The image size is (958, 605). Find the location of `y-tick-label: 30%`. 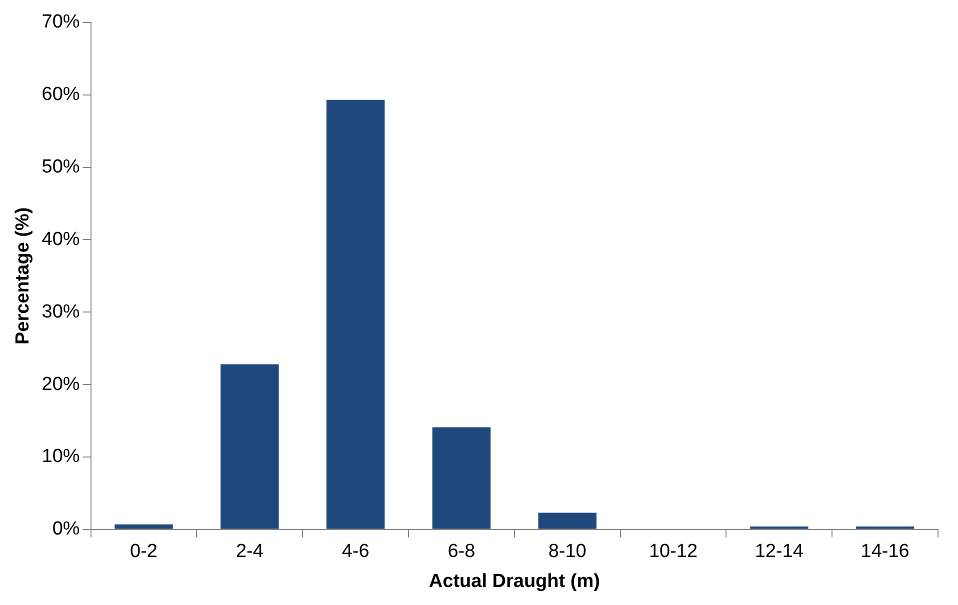

y-tick-label: 30% is located at coordinates (61, 311).